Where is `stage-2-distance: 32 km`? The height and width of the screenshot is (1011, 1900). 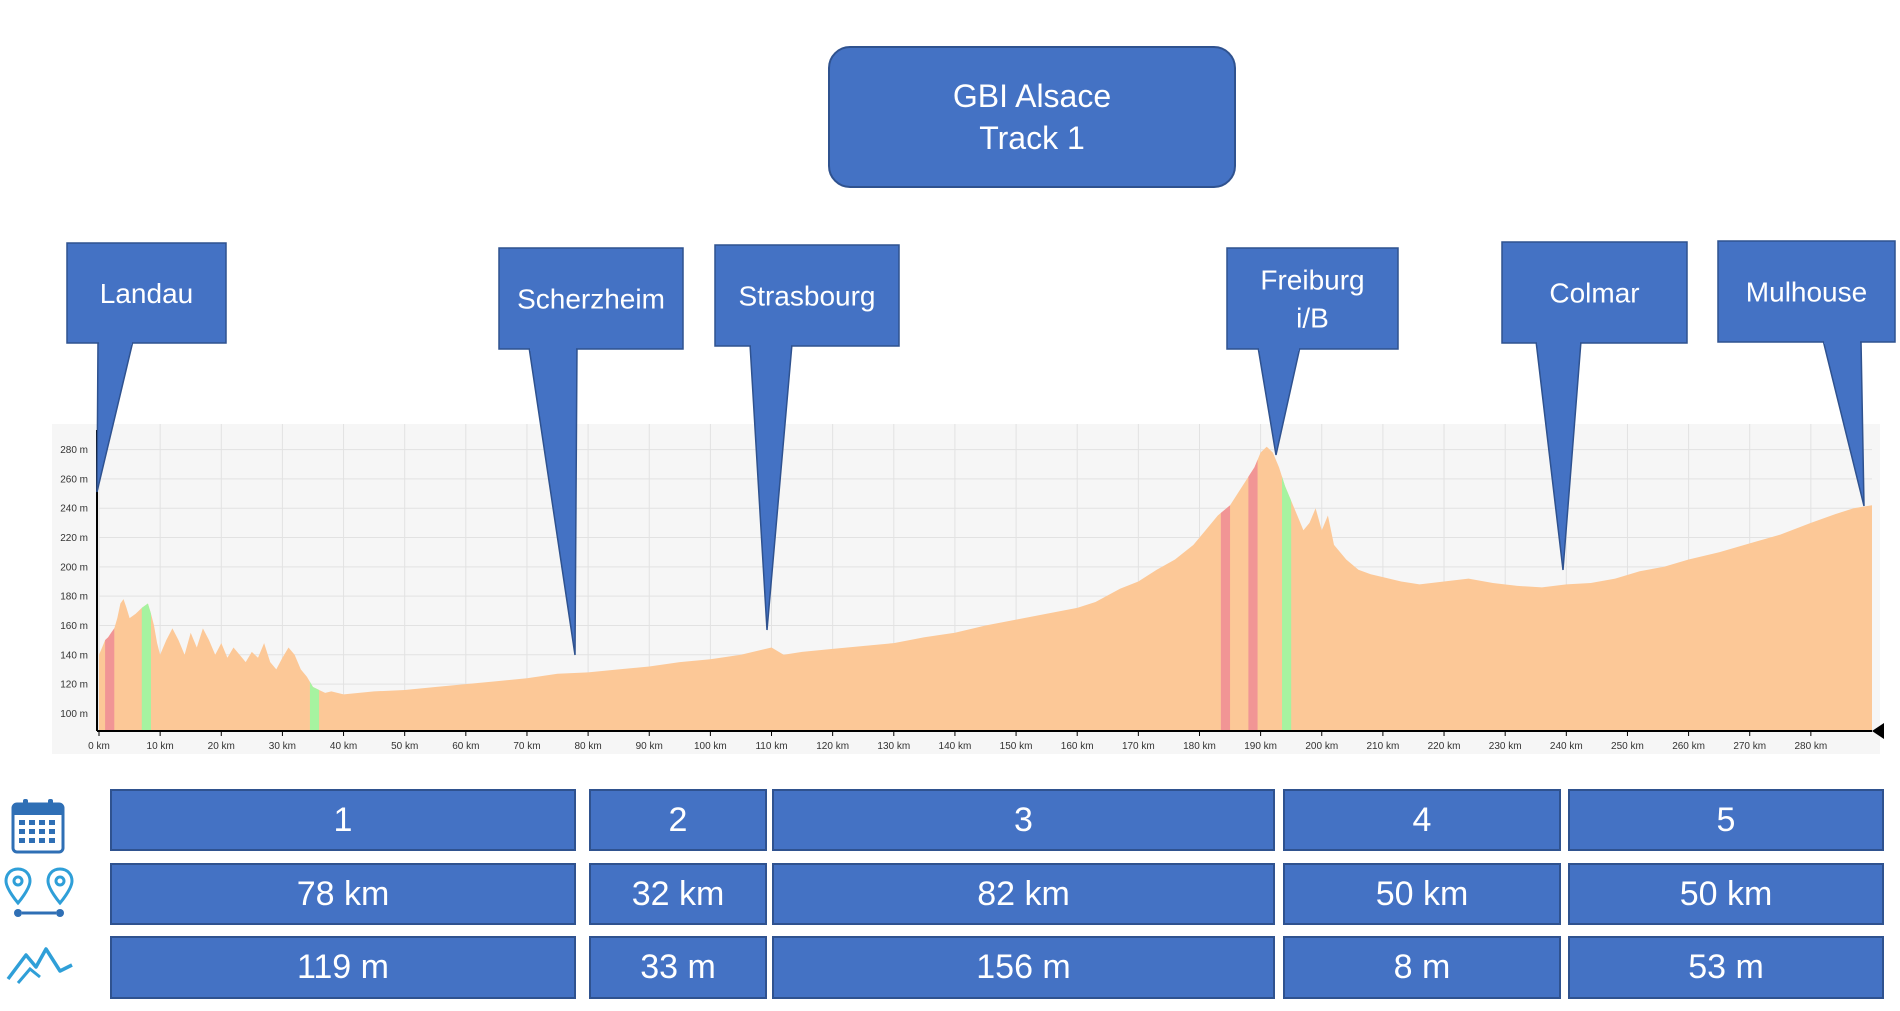 stage-2-distance: 32 km is located at coordinates (678, 894).